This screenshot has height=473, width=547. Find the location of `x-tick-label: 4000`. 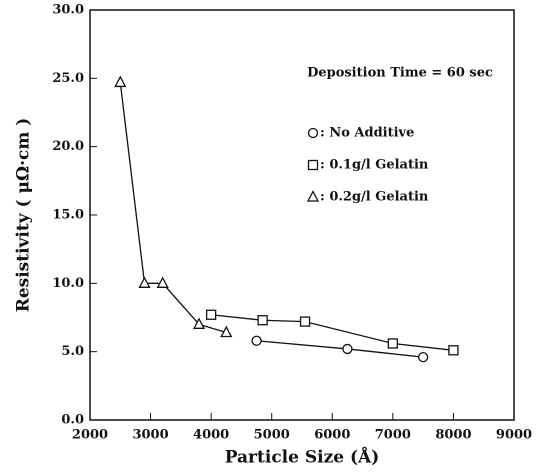

x-tick-label: 4000 is located at coordinates (211, 435).